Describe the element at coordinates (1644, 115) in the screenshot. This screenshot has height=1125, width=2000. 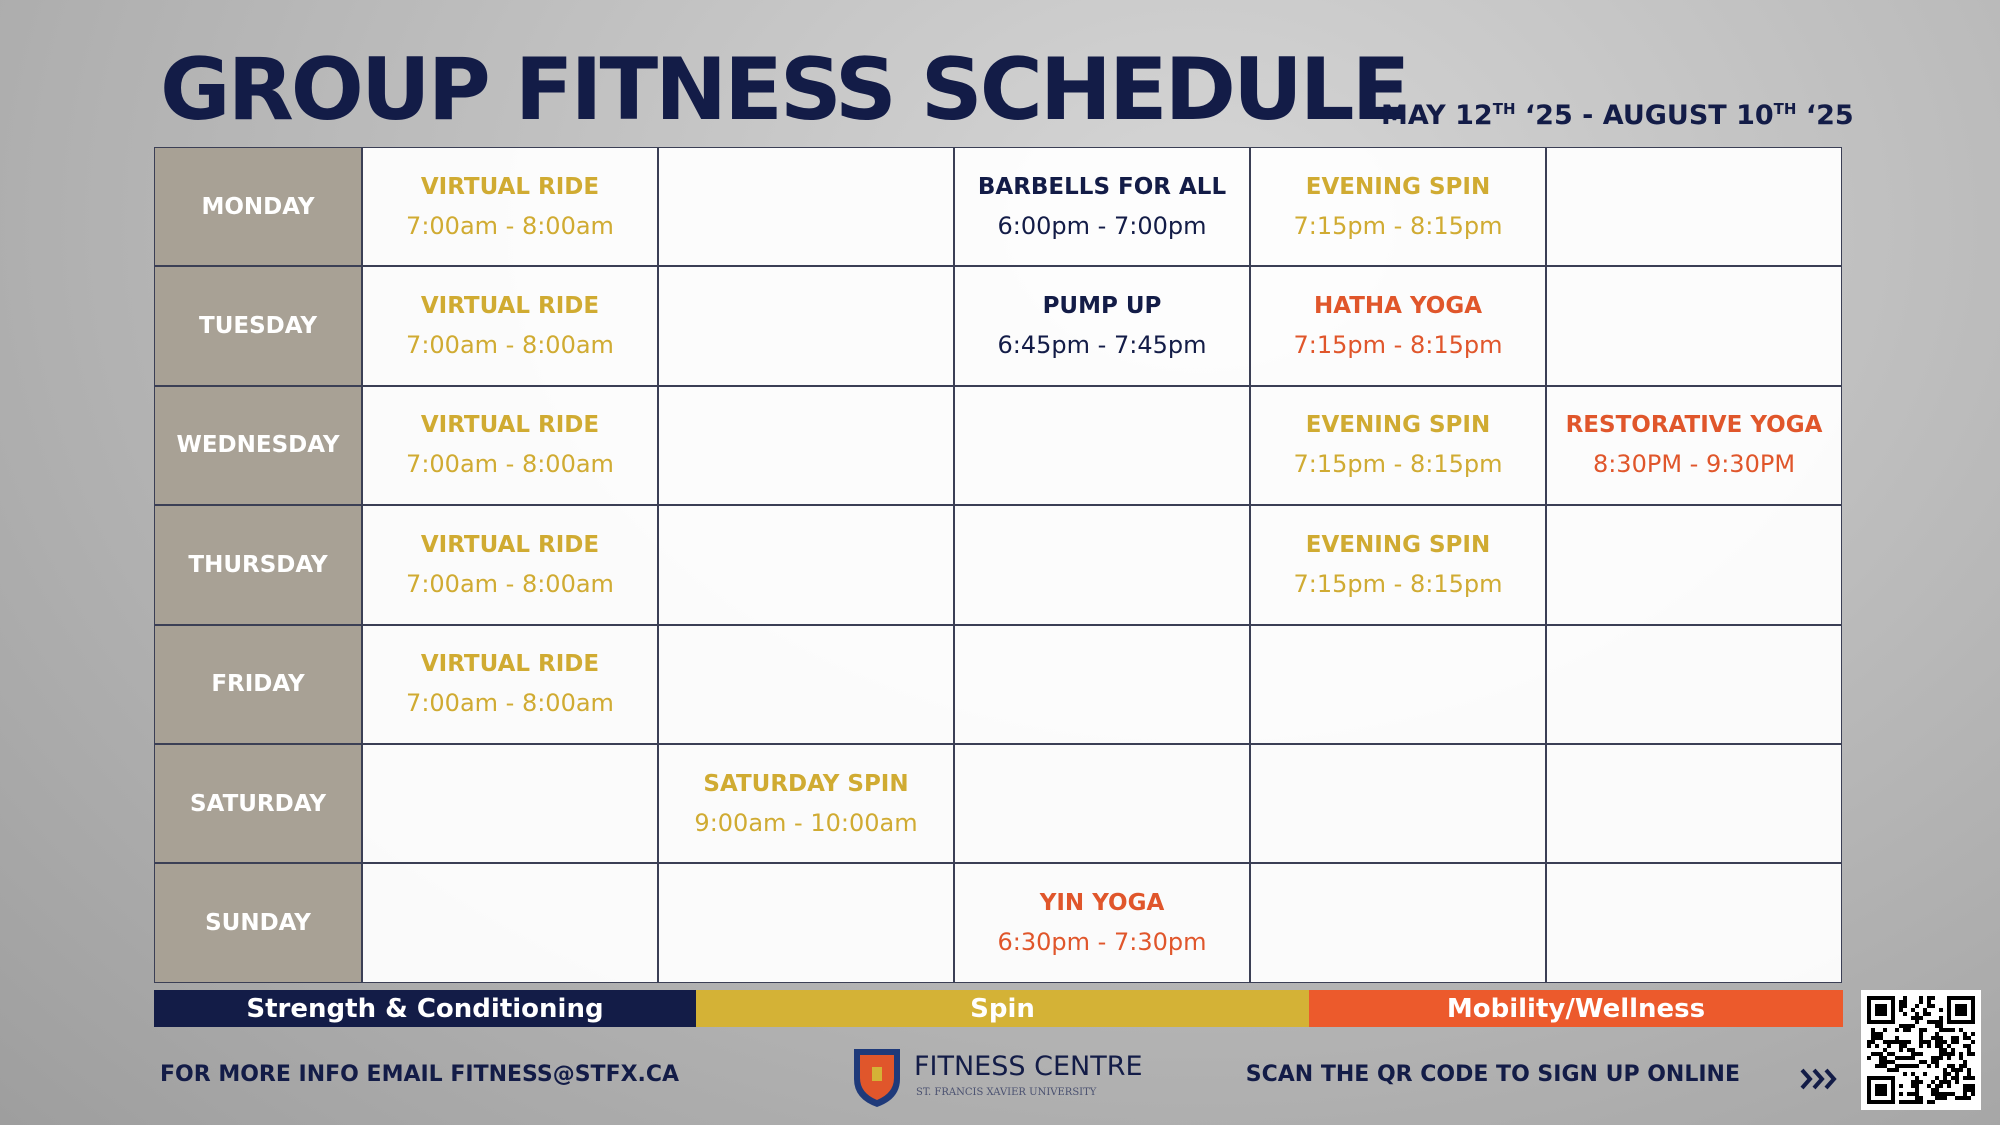
I see `date-part: ‘25 - AUGUST 10` at that location.